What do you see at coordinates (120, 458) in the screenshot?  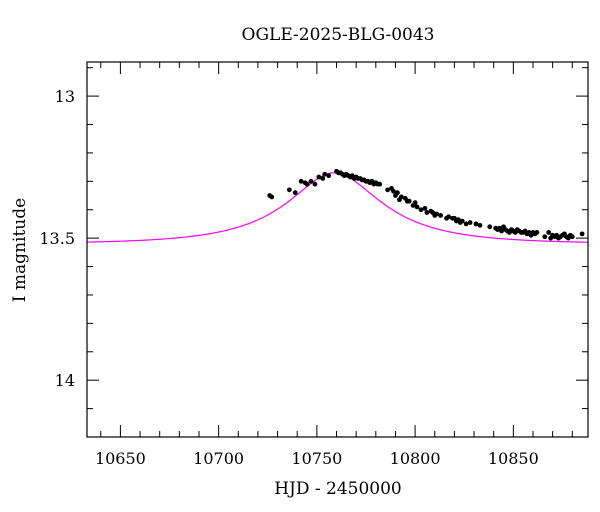 I see `x-tick-label: 10650` at bounding box center [120, 458].